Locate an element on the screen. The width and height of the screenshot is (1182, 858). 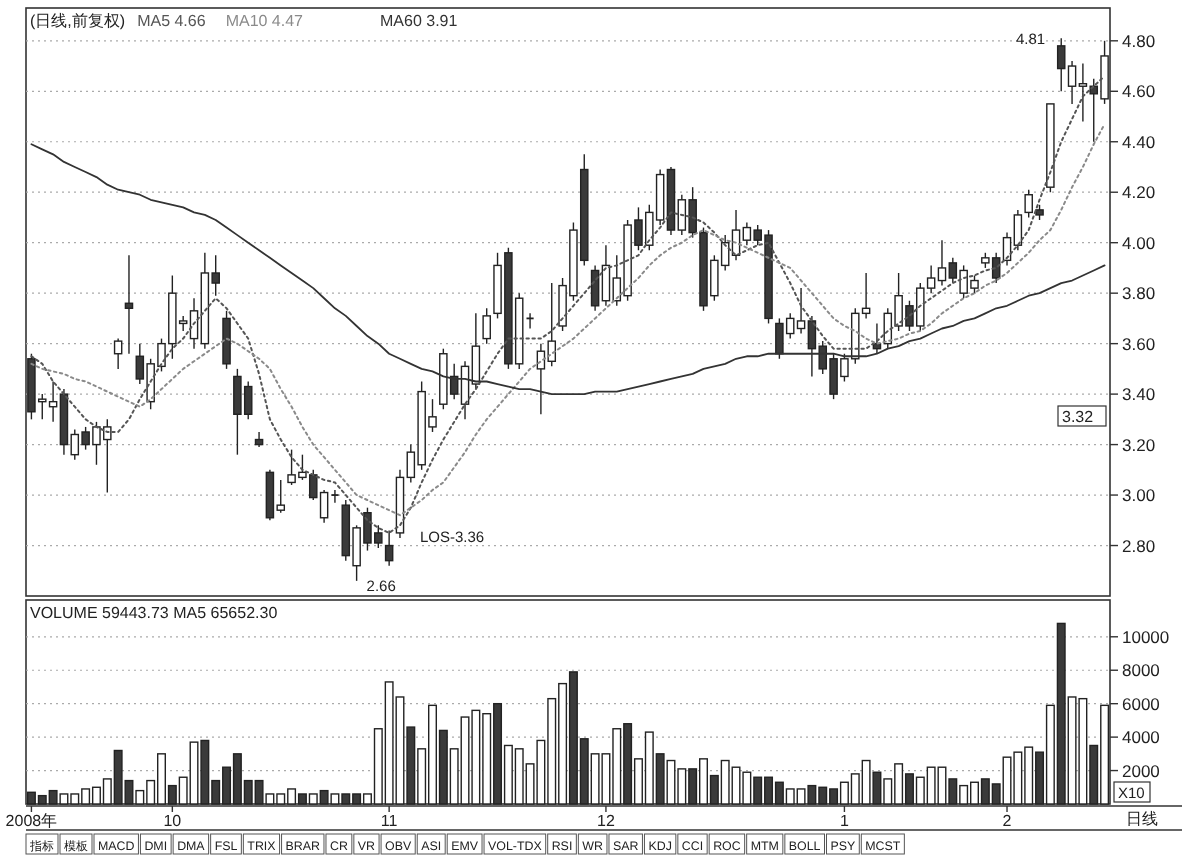
chart-title: VOLUME 59443.73 MA5 65652.30 is located at coordinates (154, 613).